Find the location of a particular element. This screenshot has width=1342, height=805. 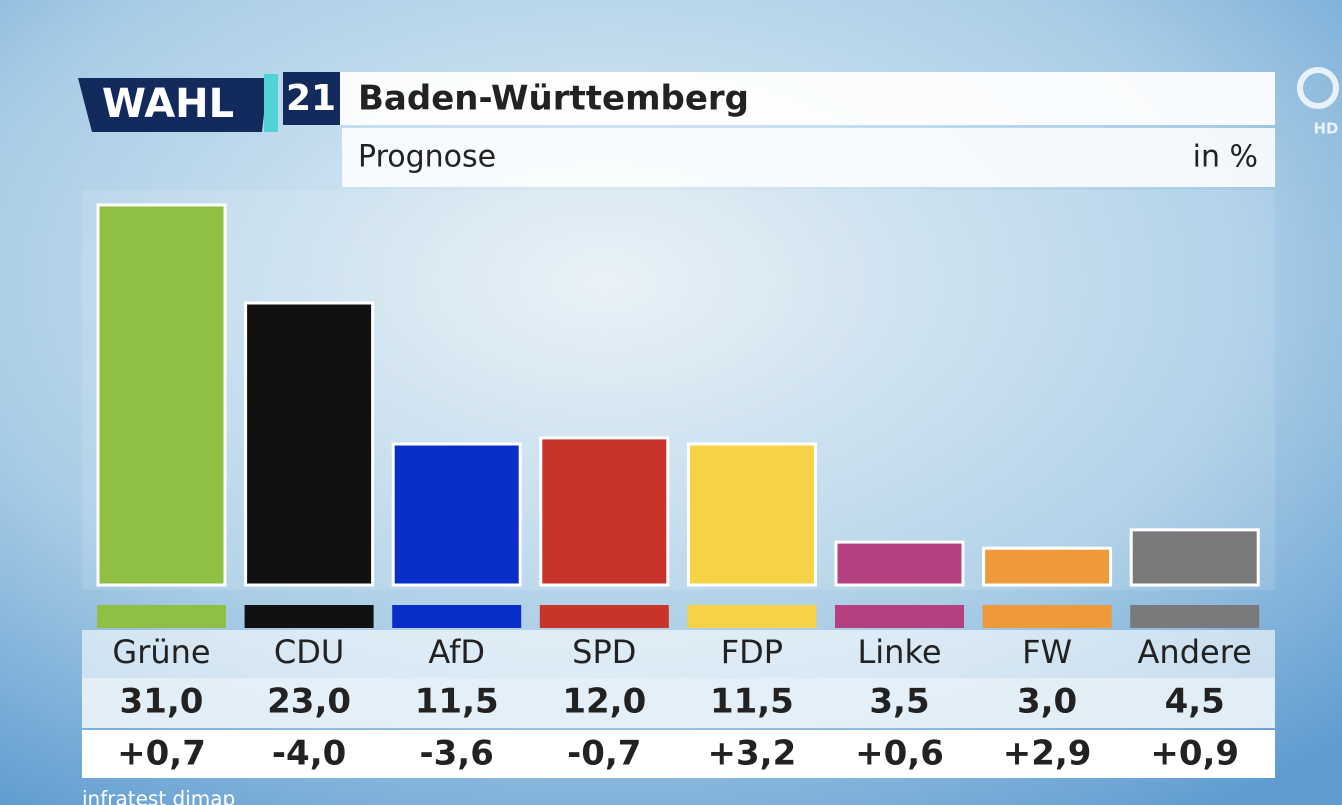

value-label: 4,5 is located at coordinates (1195, 702).